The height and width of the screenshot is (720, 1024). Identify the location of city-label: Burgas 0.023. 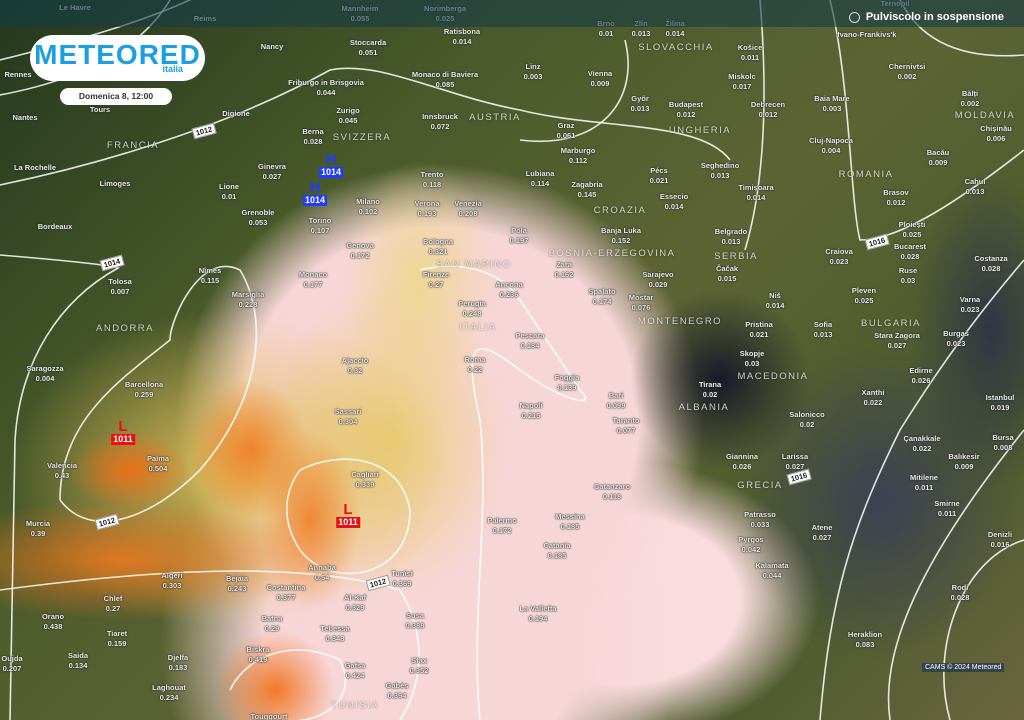
(956, 339).